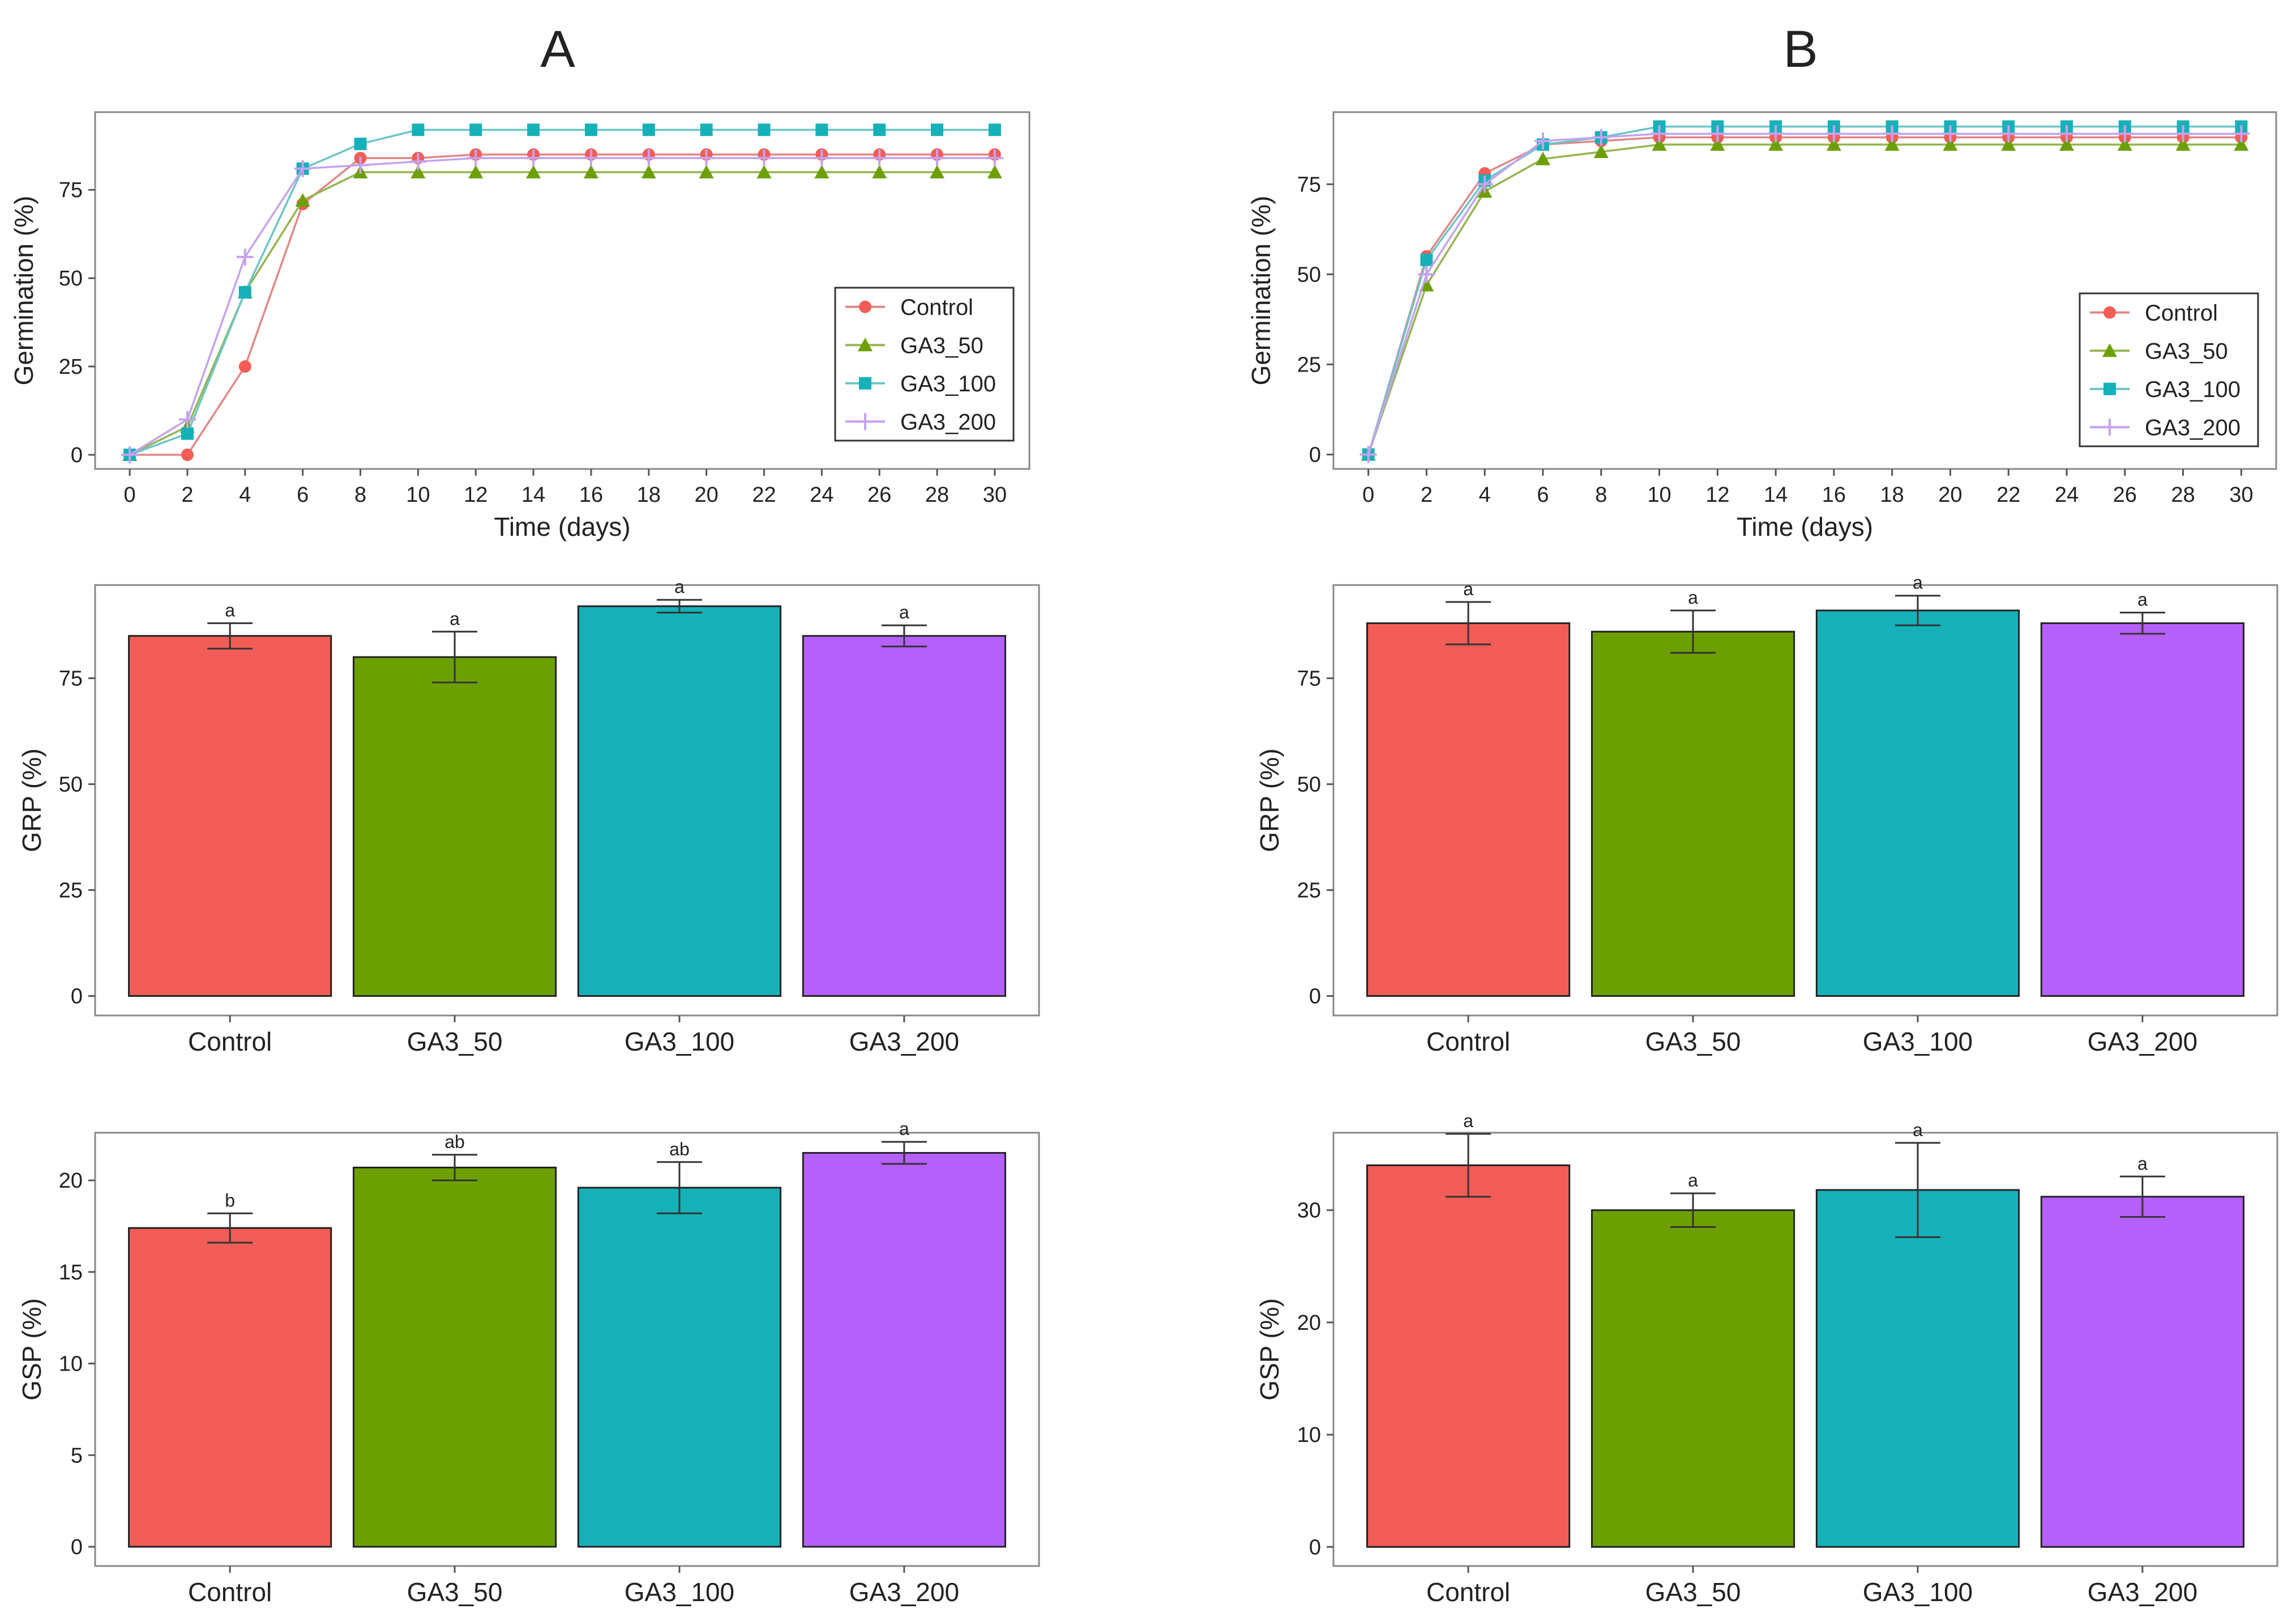  Describe the element at coordinates (77, 1547) in the screenshot. I see `y-tick-label: 0` at that location.